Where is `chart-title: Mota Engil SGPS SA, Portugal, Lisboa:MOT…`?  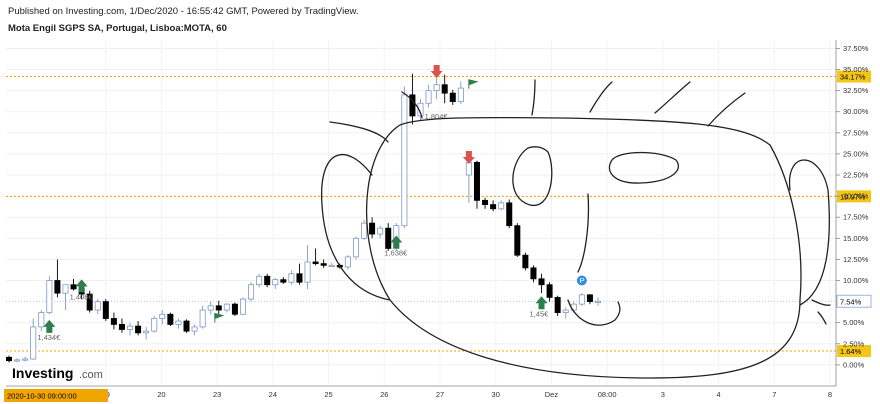
chart-title: Mota Engil SGPS SA, Portugal, Lisboa:MOT… is located at coordinates (117, 28).